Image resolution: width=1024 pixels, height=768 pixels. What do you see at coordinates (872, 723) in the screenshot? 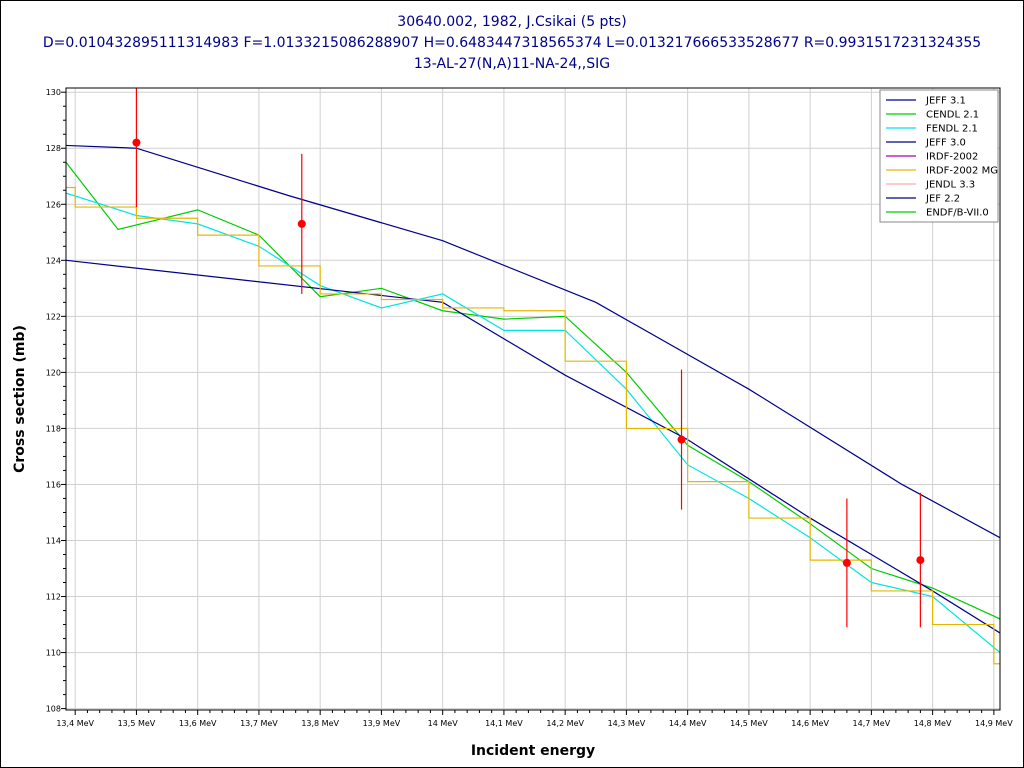
I see `x-tick-label: 14,7 MeV` at bounding box center [872, 723].